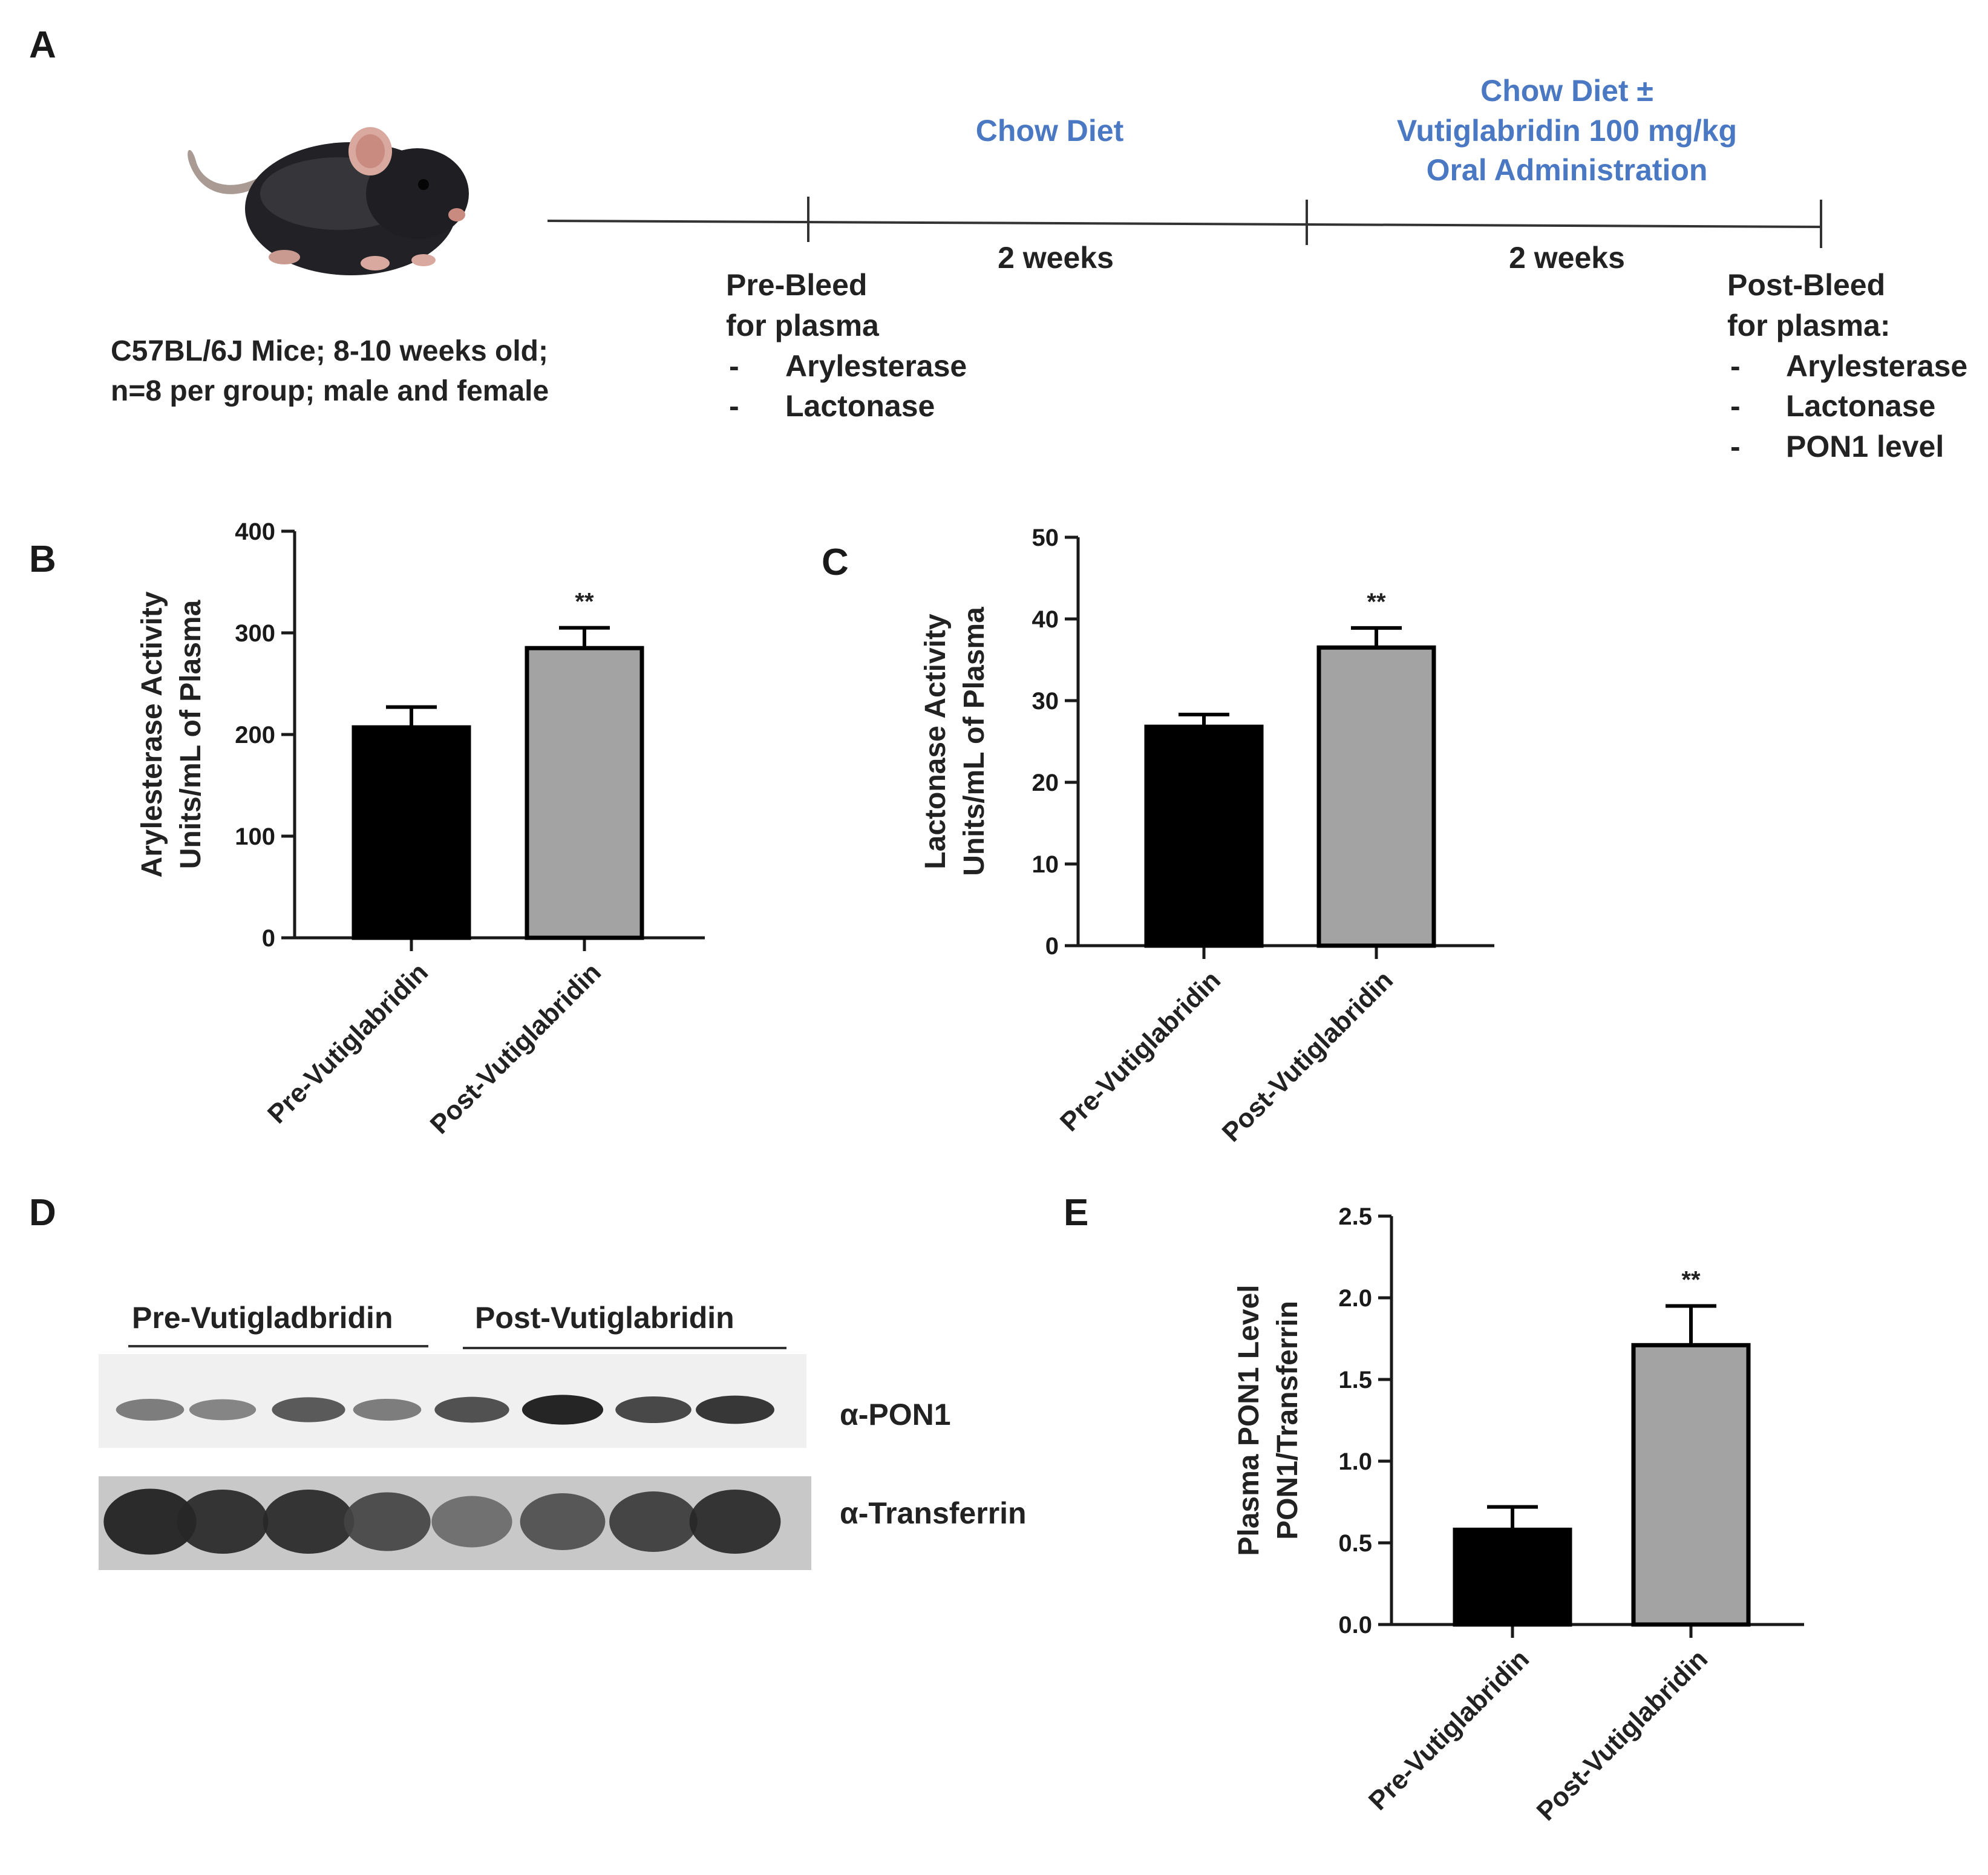  What do you see at coordinates (1045, 620) in the screenshot?
I see `y-tick-label: 40` at bounding box center [1045, 620].